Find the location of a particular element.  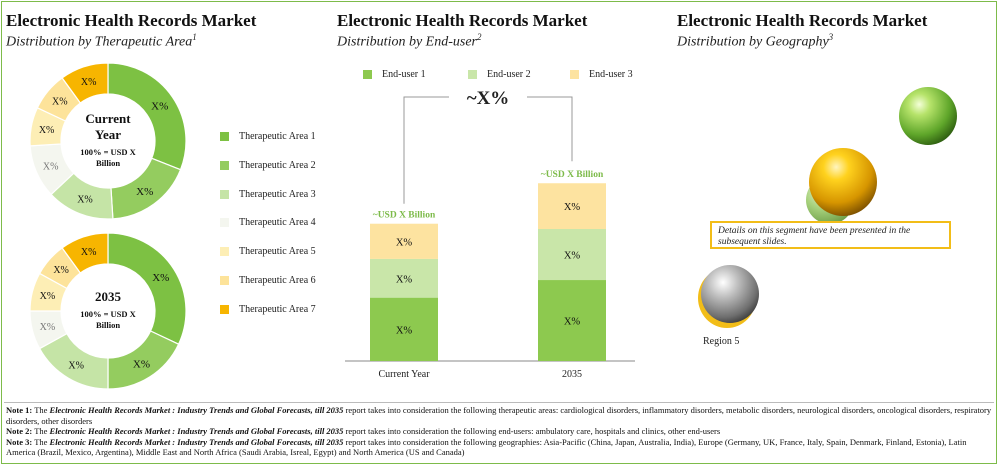

bar-total-label-2: ~USD X Billion is located at coordinates (572, 175).